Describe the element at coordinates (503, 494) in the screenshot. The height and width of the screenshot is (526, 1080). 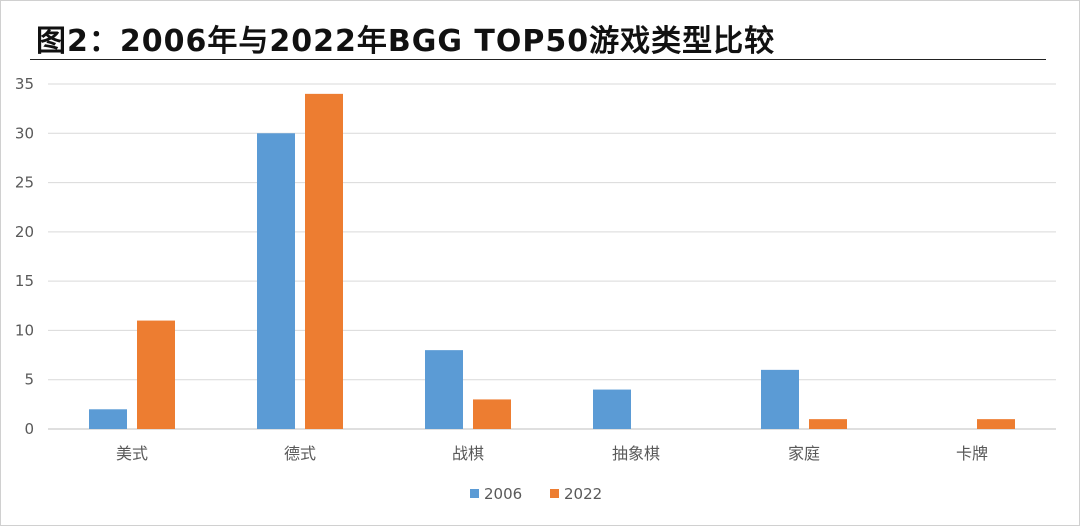
I see `legend-label-2006: 2006` at that location.